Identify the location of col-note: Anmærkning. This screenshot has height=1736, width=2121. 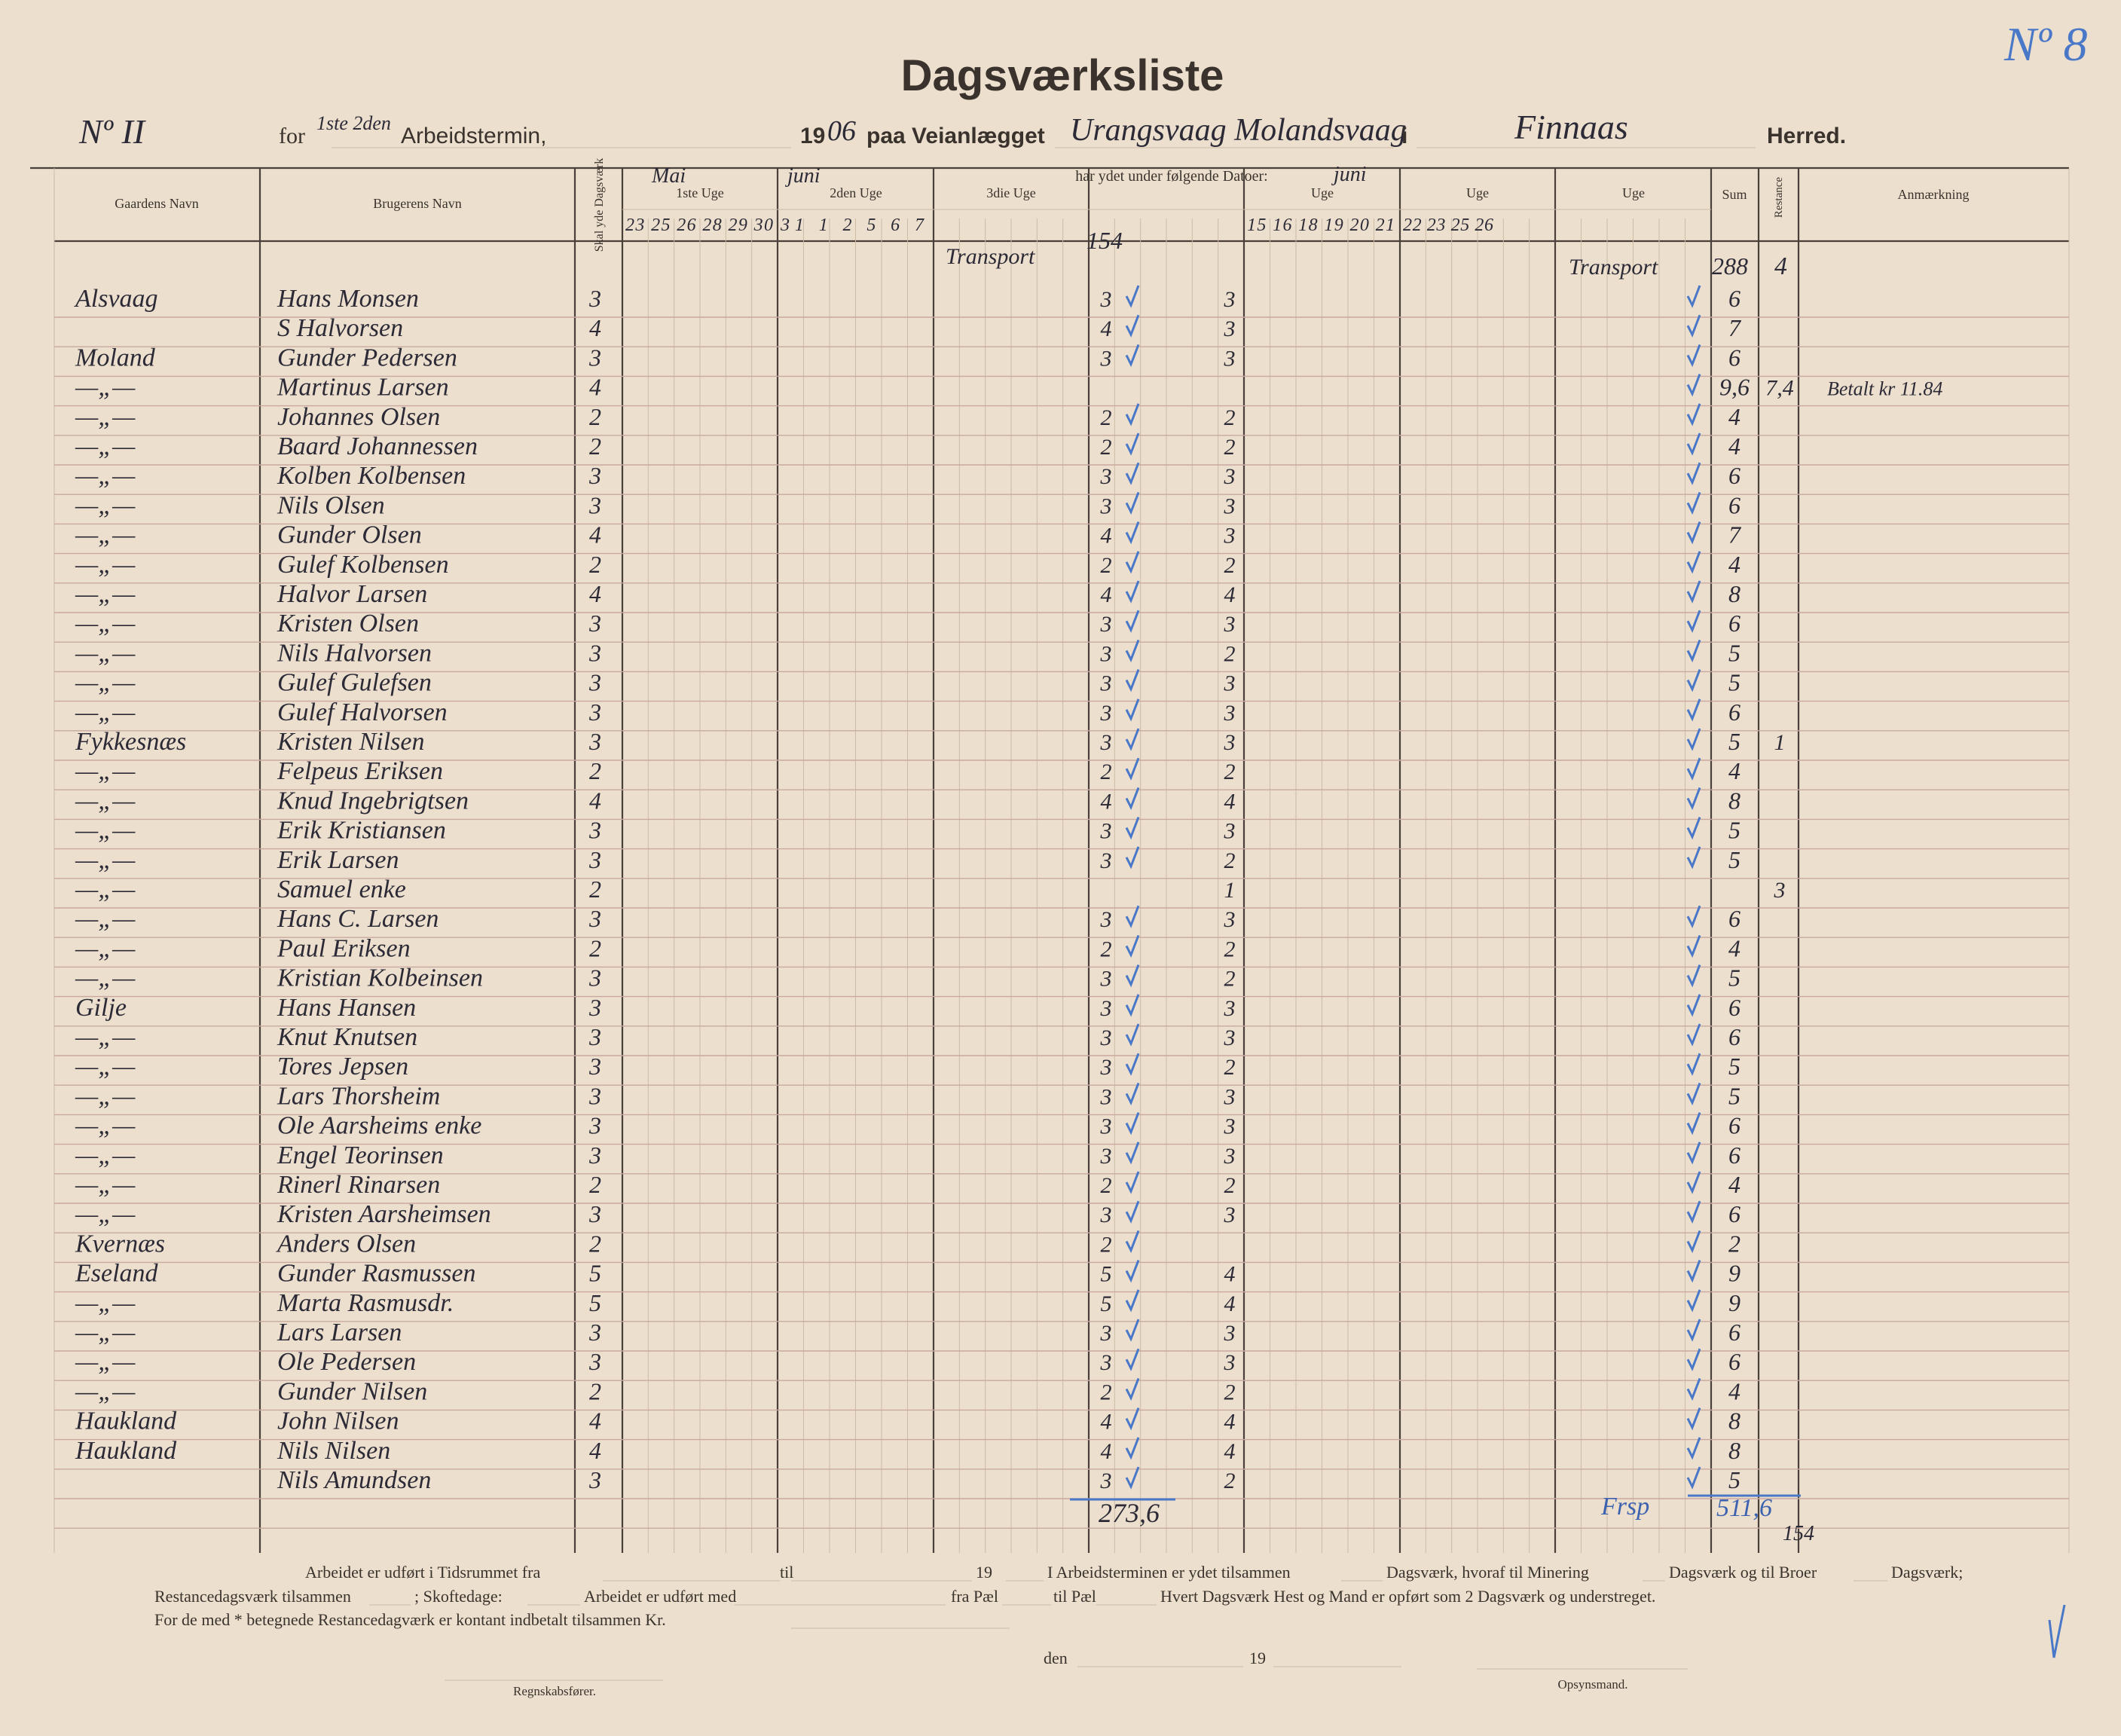
(1933, 194).